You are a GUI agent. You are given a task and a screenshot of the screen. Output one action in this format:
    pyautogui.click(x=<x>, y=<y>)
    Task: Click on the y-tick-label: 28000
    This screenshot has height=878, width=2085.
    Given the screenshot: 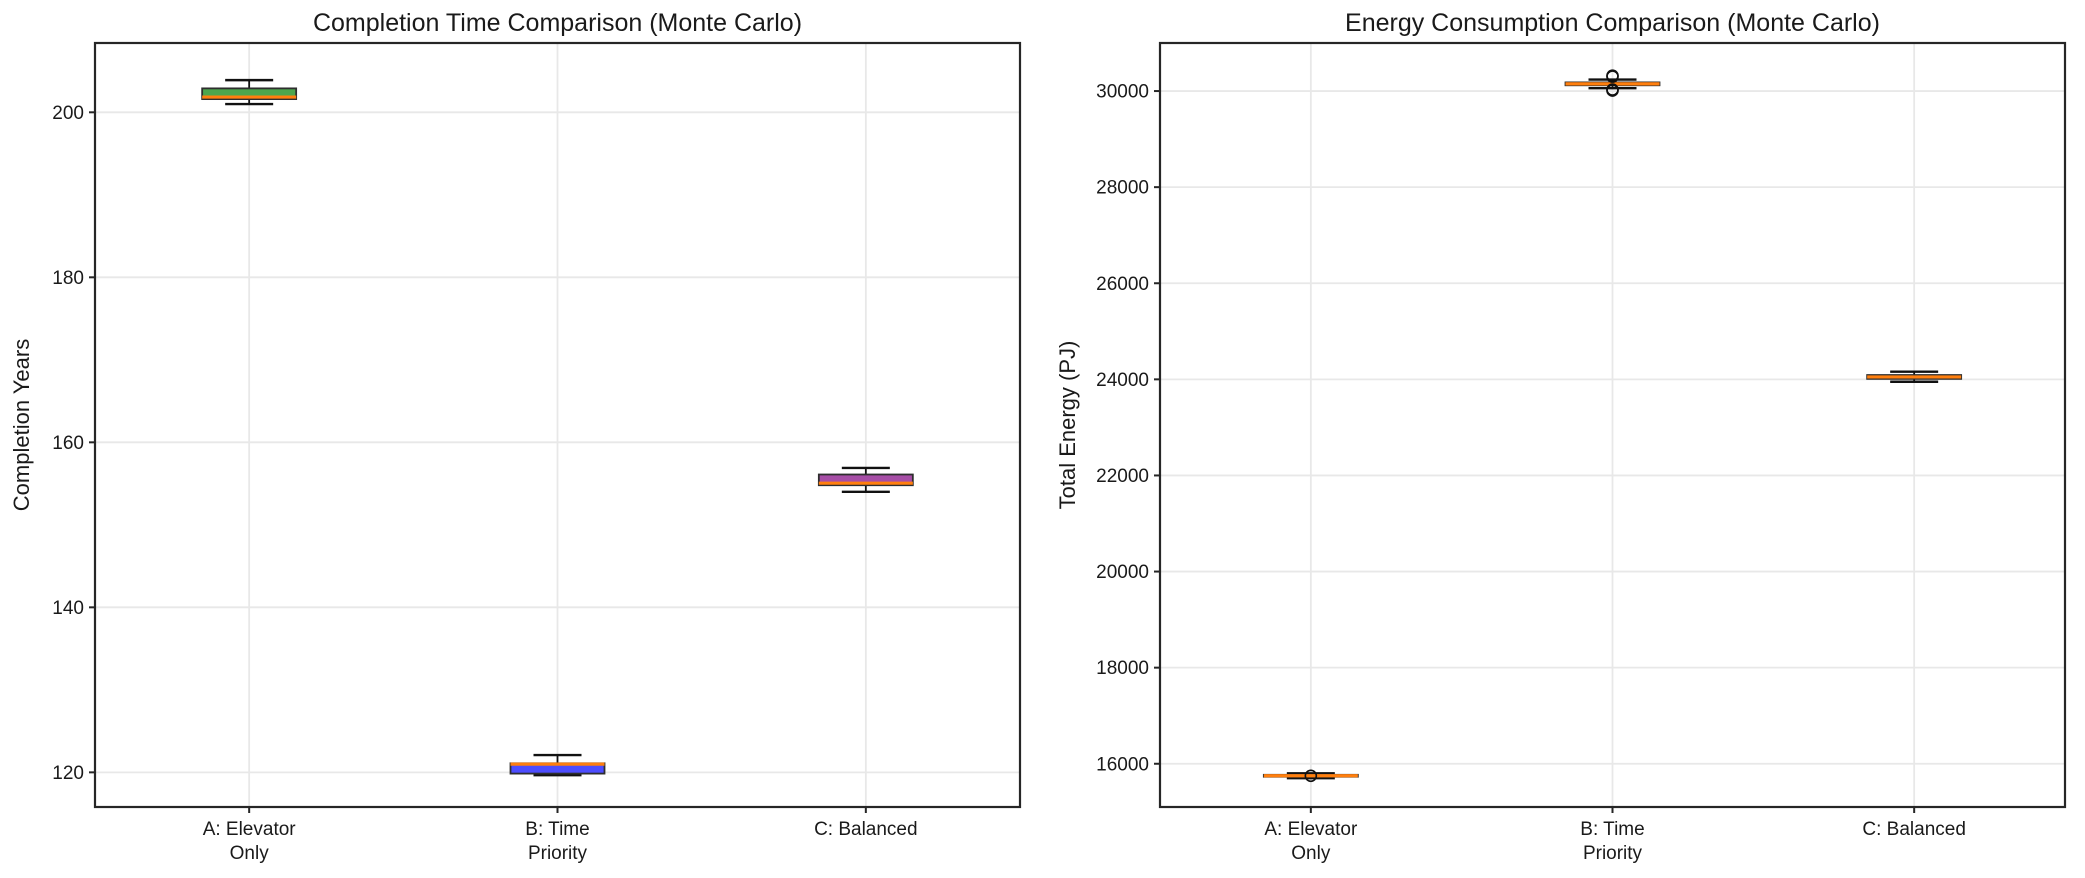 What is the action you would take?
    pyautogui.click(x=1122, y=188)
    